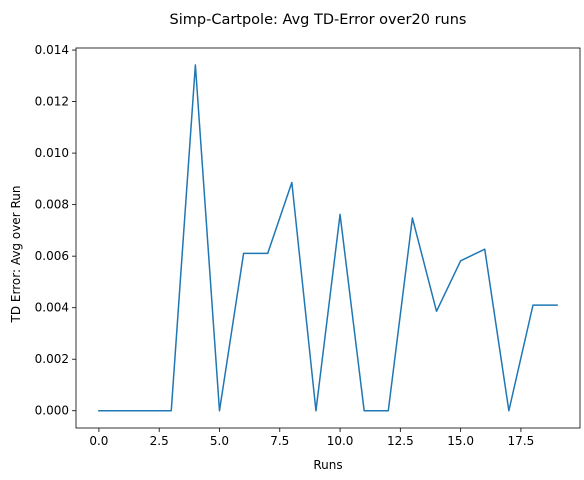 This screenshot has height=480, width=584. I want to click on y-tick-label: 0.004, so click(52, 308).